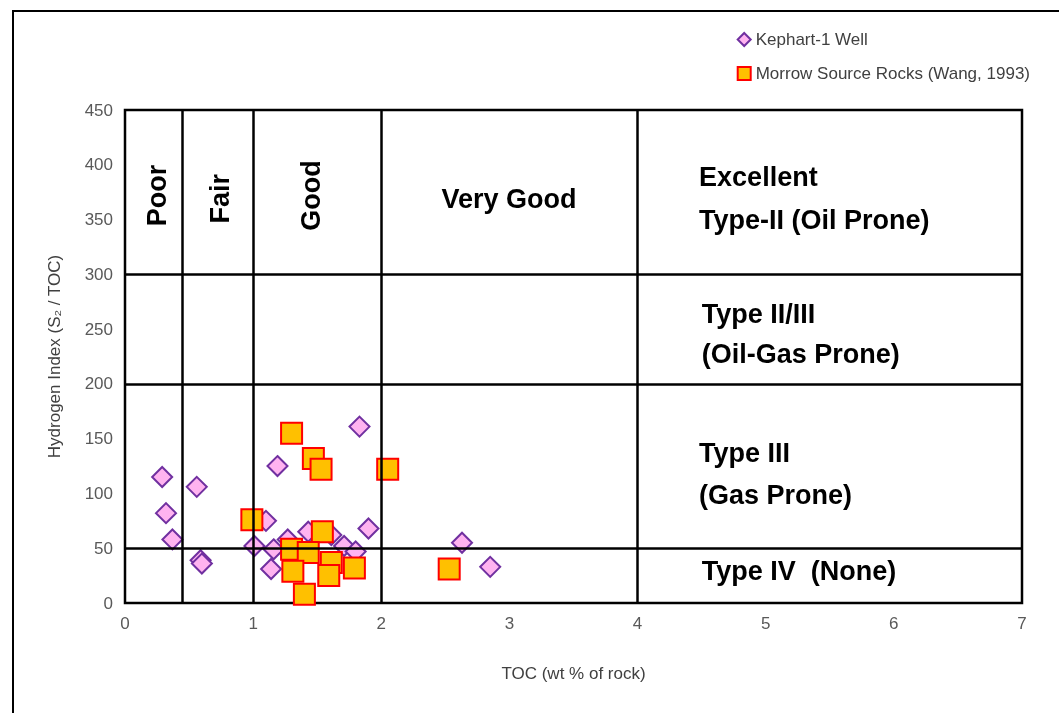  I want to click on annotation: Type II/III, so click(758, 313).